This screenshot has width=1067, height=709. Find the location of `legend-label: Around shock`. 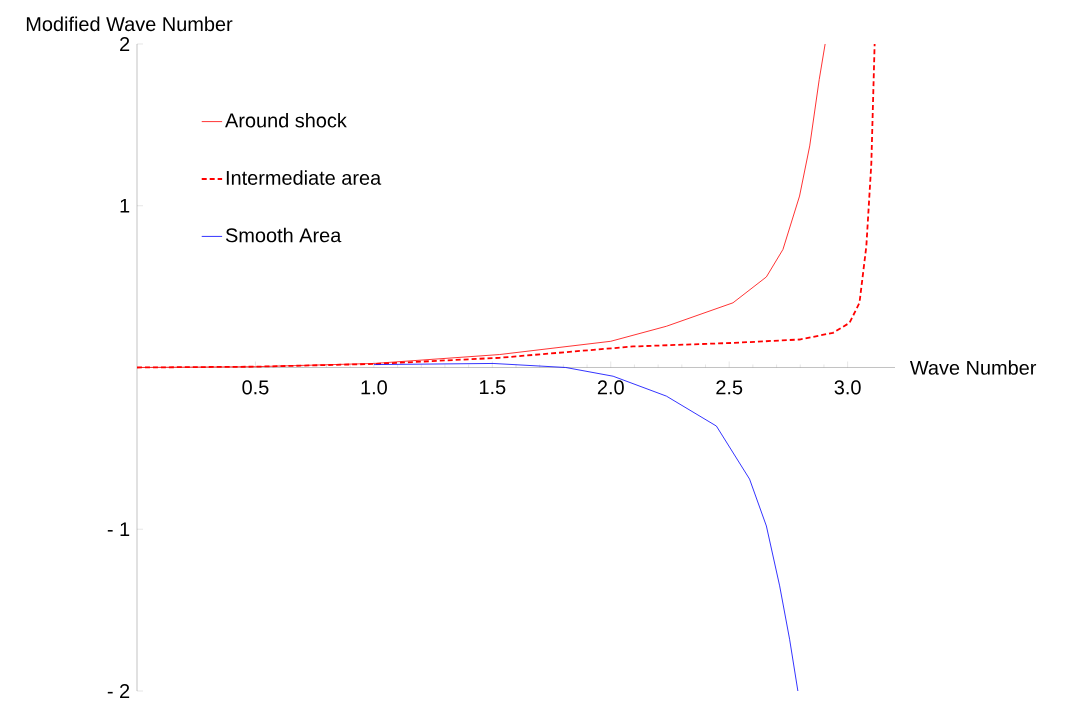

legend-label: Around shock is located at coordinates (286, 120).